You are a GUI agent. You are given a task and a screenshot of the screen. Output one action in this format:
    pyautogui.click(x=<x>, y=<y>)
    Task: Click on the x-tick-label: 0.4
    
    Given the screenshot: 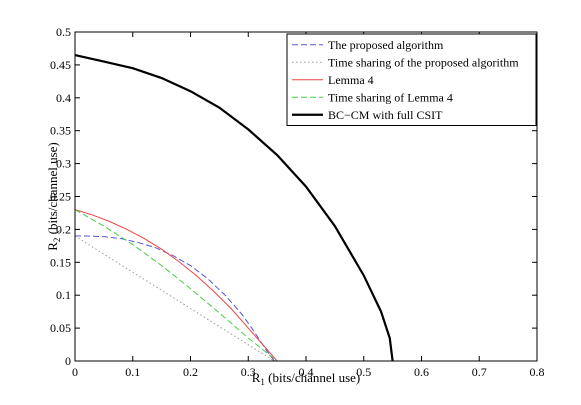 What is the action you would take?
    pyautogui.click(x=306, y=372)
    